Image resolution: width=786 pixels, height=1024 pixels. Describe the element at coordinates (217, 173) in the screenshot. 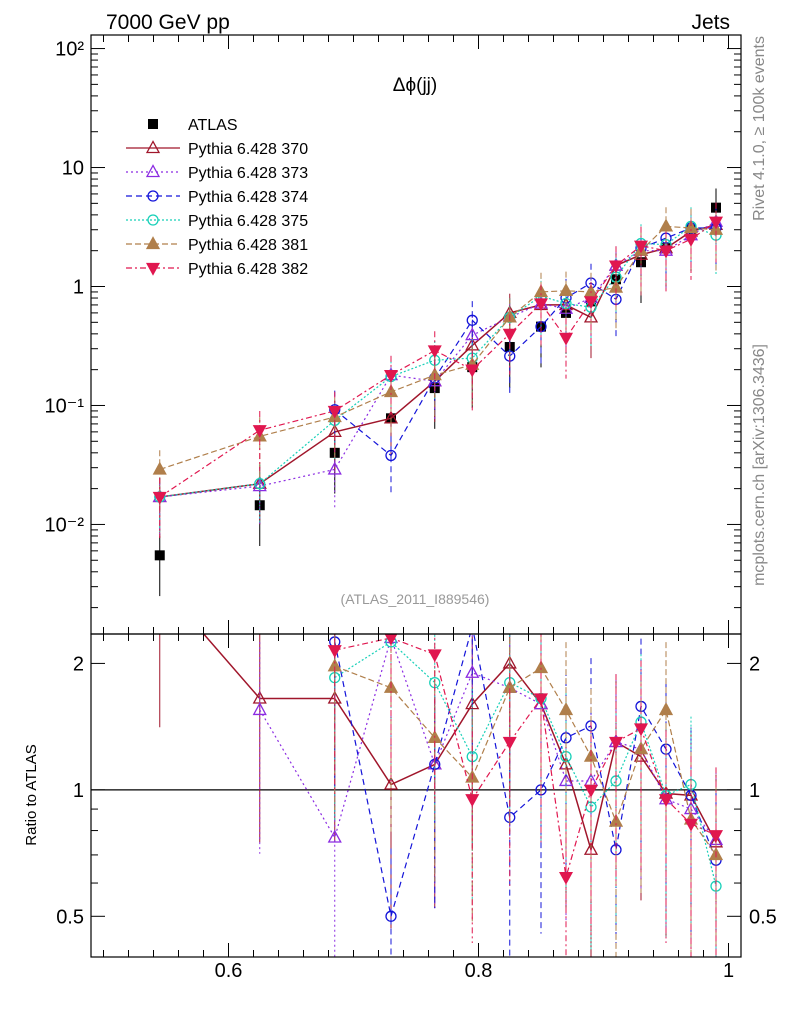

I see `legend-entry: Pythia 6.428 373` at that location.